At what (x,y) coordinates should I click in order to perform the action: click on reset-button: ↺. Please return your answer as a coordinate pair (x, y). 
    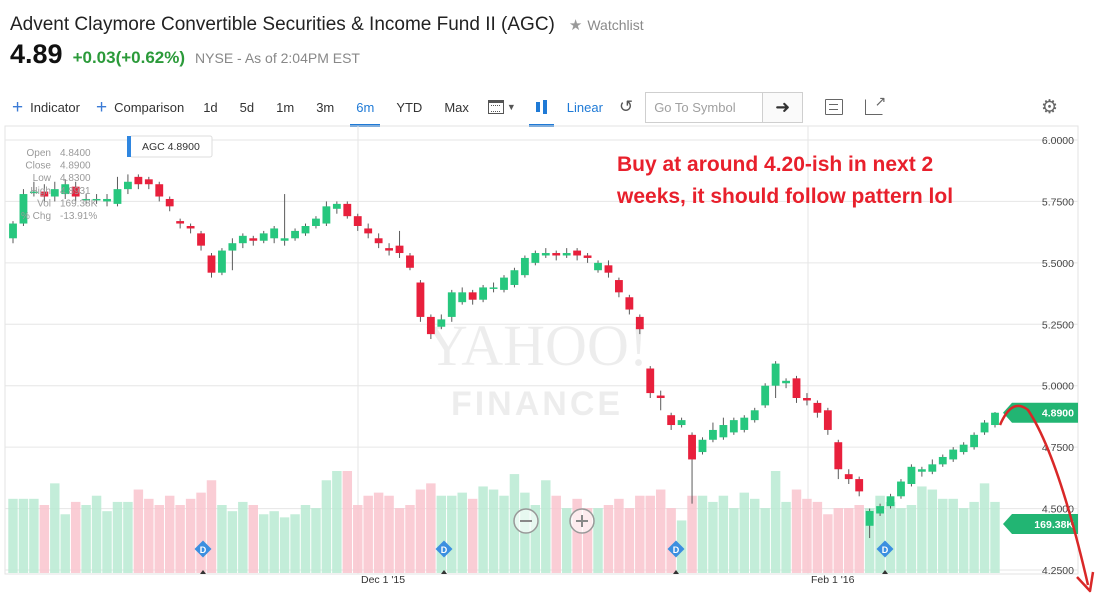
    Looking at the image, I should click on (626, 107).